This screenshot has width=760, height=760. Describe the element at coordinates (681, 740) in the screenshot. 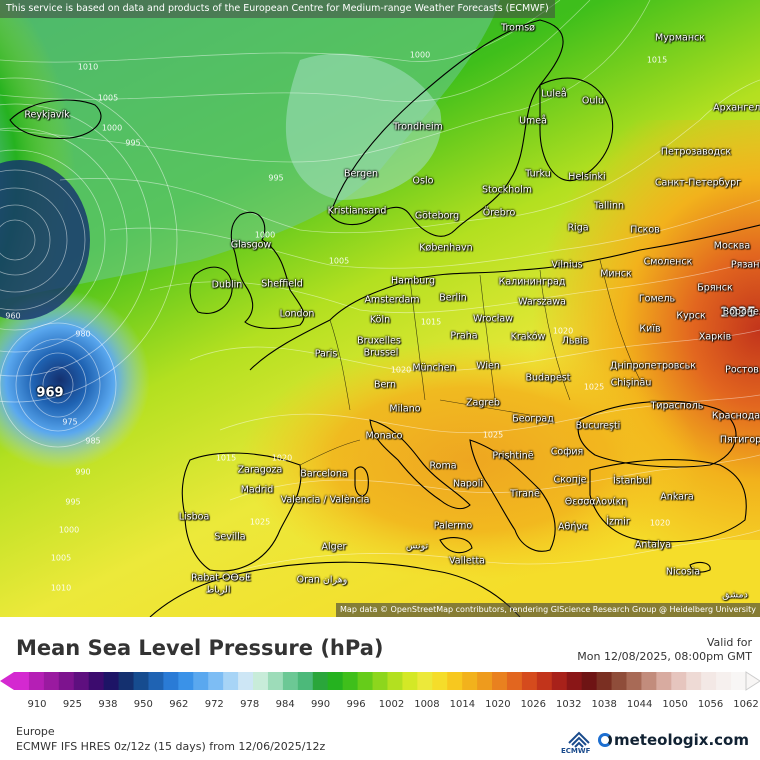

I see `brand-text: meteologix.com` at that location.